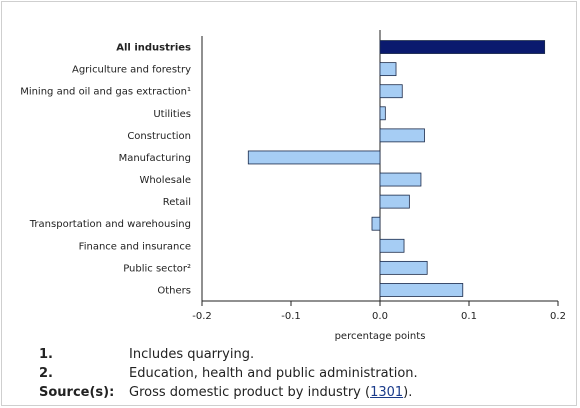  I want to click on source-key: Source(s):, so click(77, 392).